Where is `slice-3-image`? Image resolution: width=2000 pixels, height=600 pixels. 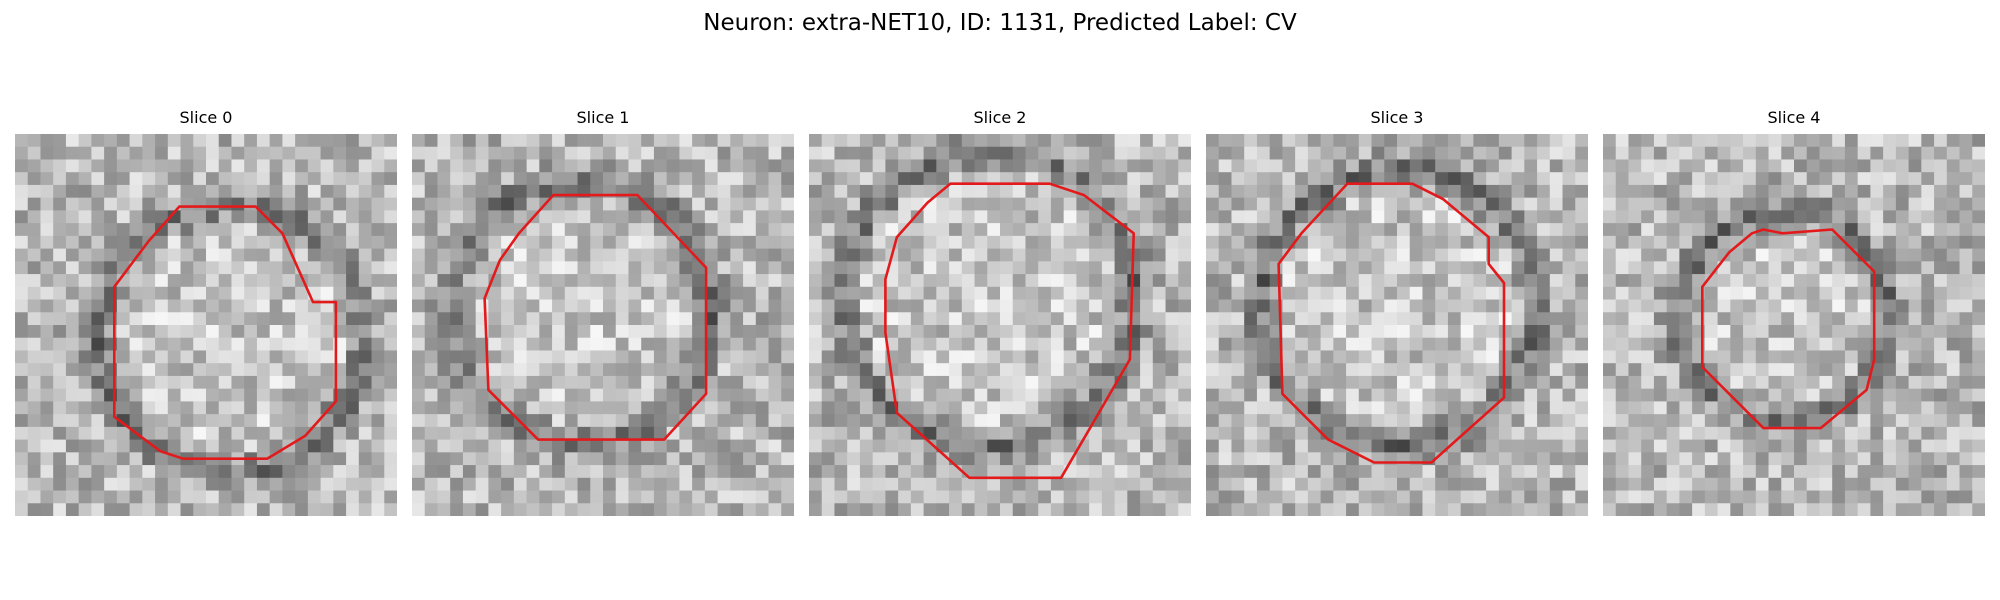 slice-3-image is located at coordinates (1397, 325).